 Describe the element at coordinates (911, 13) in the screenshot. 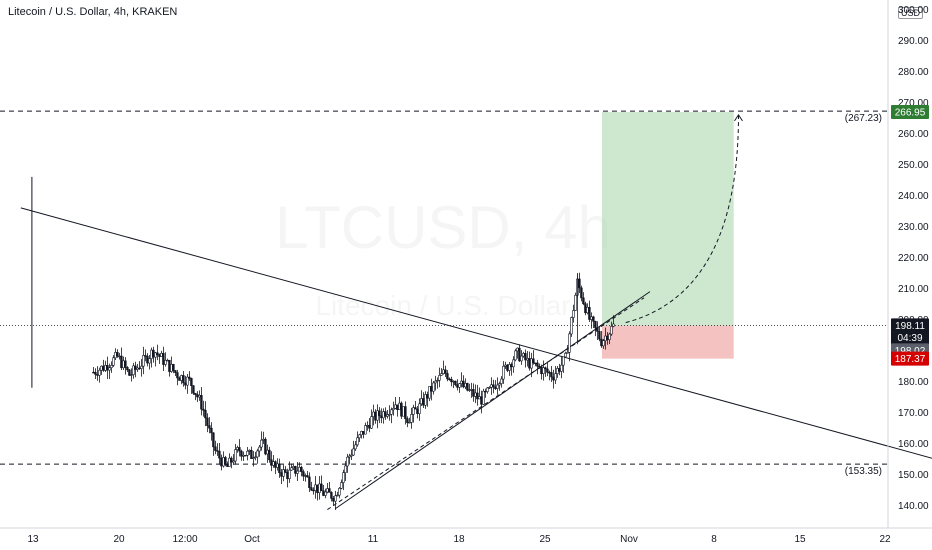

I see `currency-badge: USD` at that location.